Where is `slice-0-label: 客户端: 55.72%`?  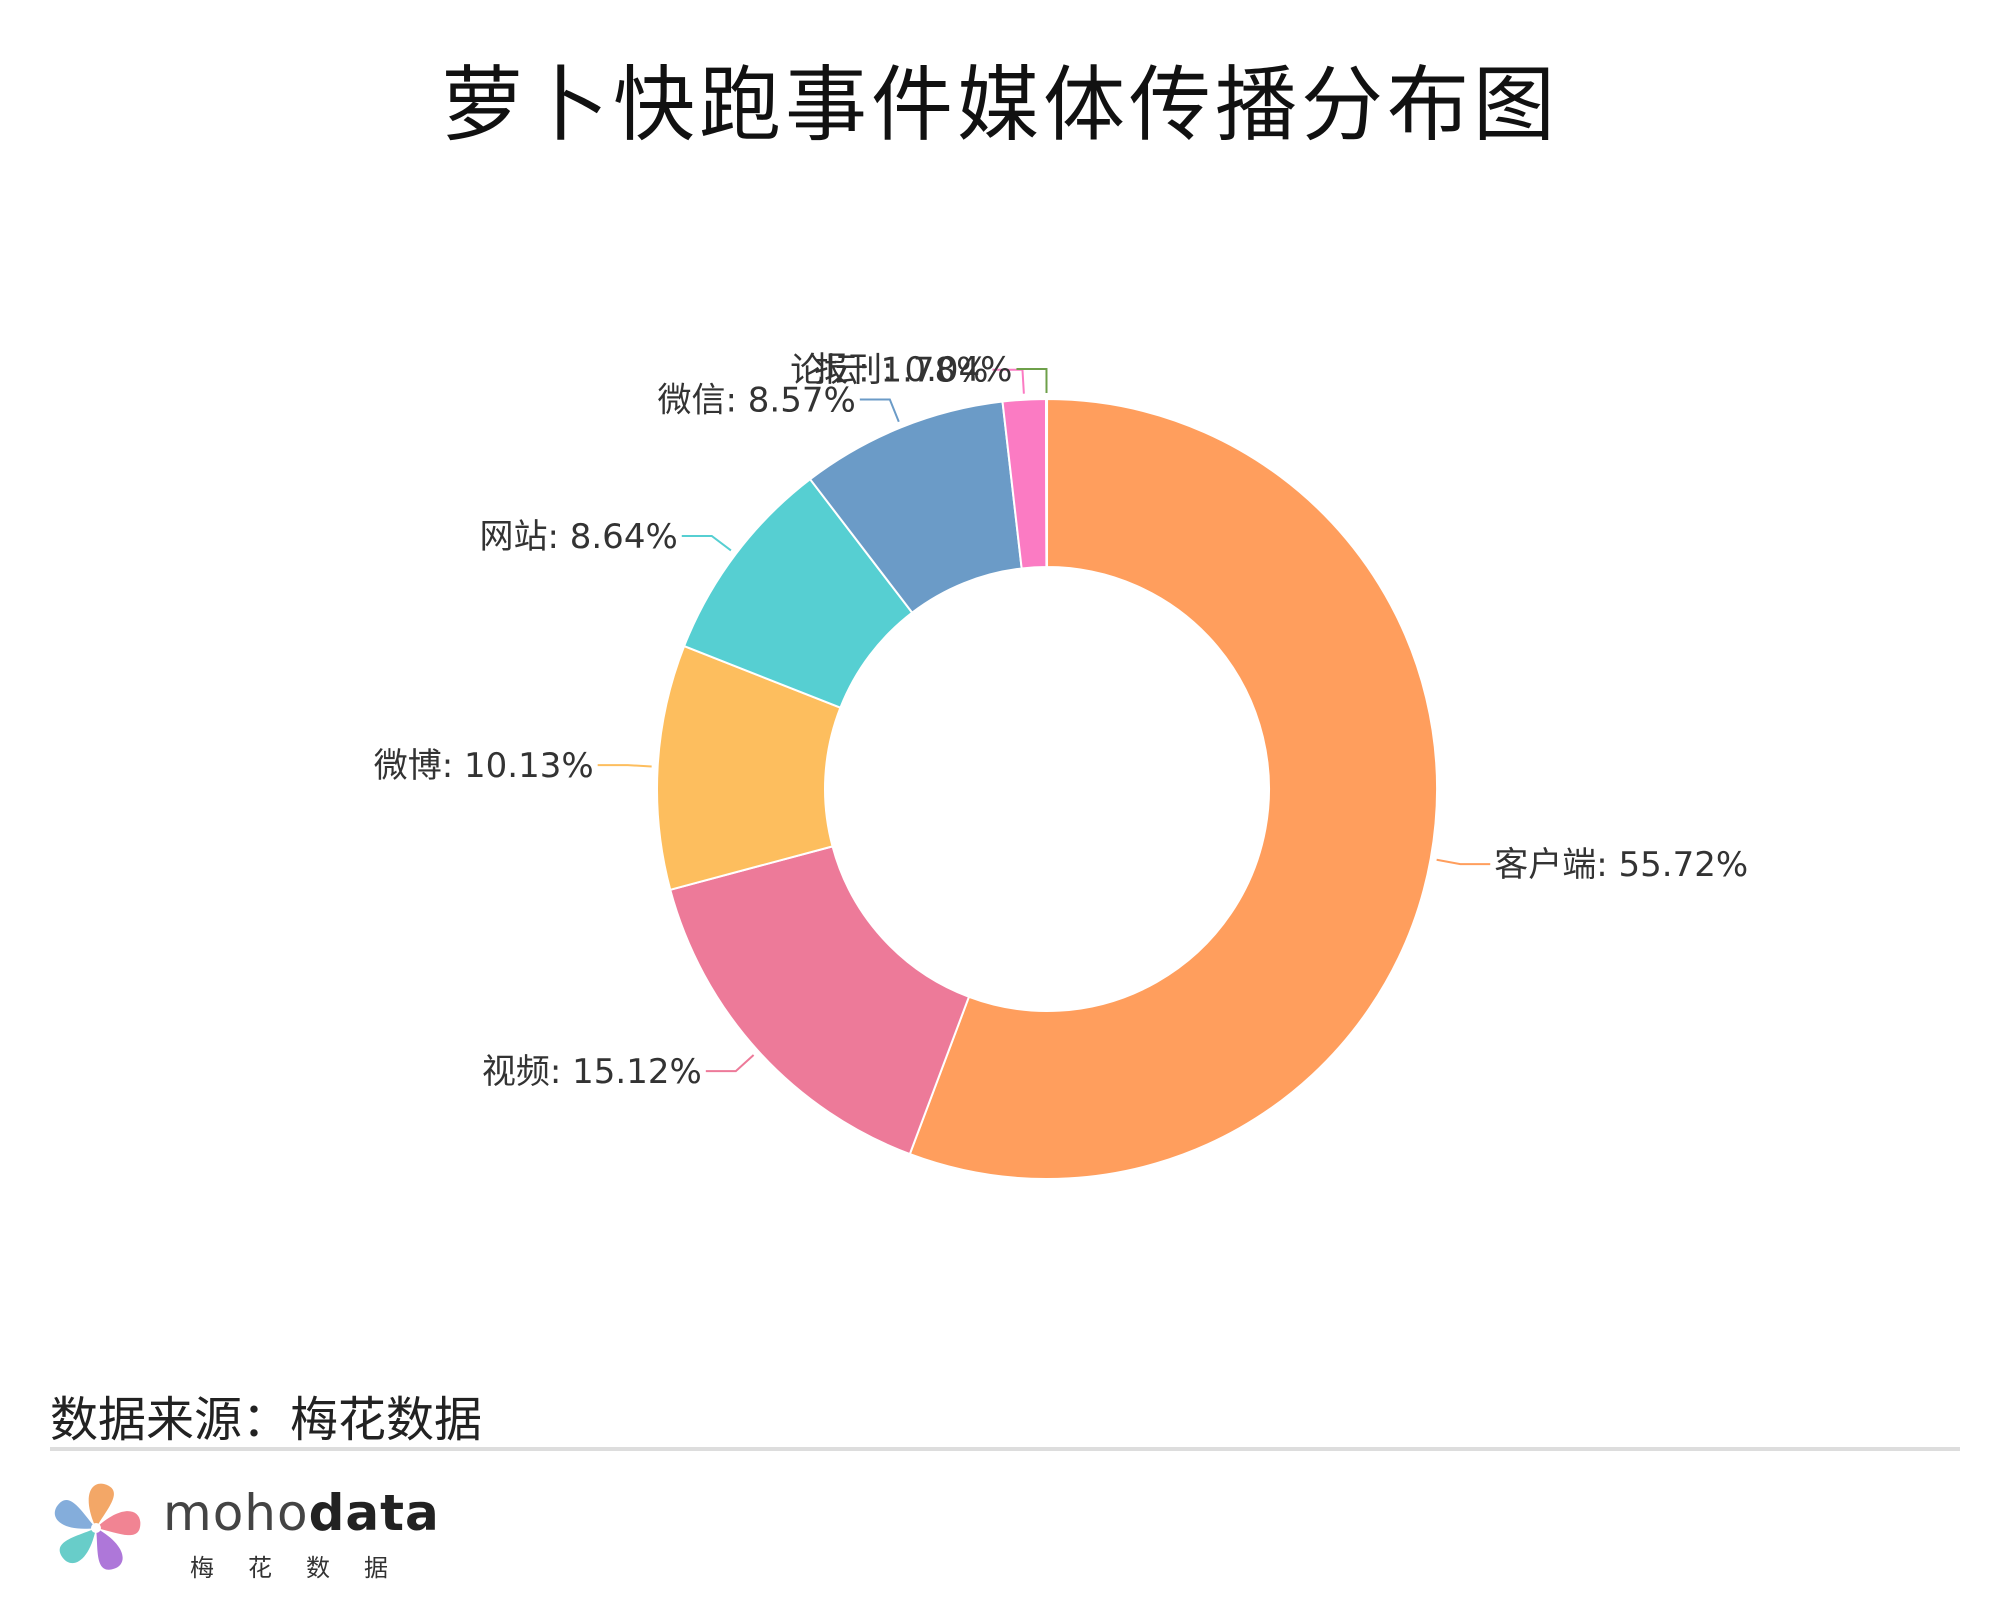
slice-0-label: 客户端: 55.72% is located at coordinates (1621, 865).